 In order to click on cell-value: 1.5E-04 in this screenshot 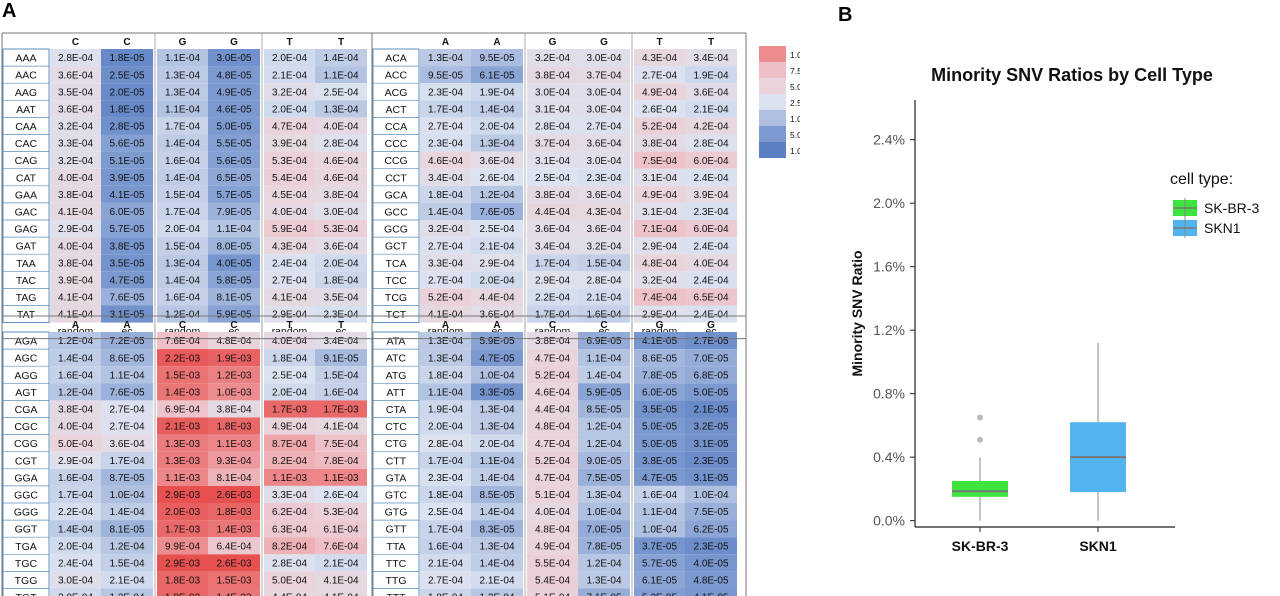, I will do `click(126, 563)`.